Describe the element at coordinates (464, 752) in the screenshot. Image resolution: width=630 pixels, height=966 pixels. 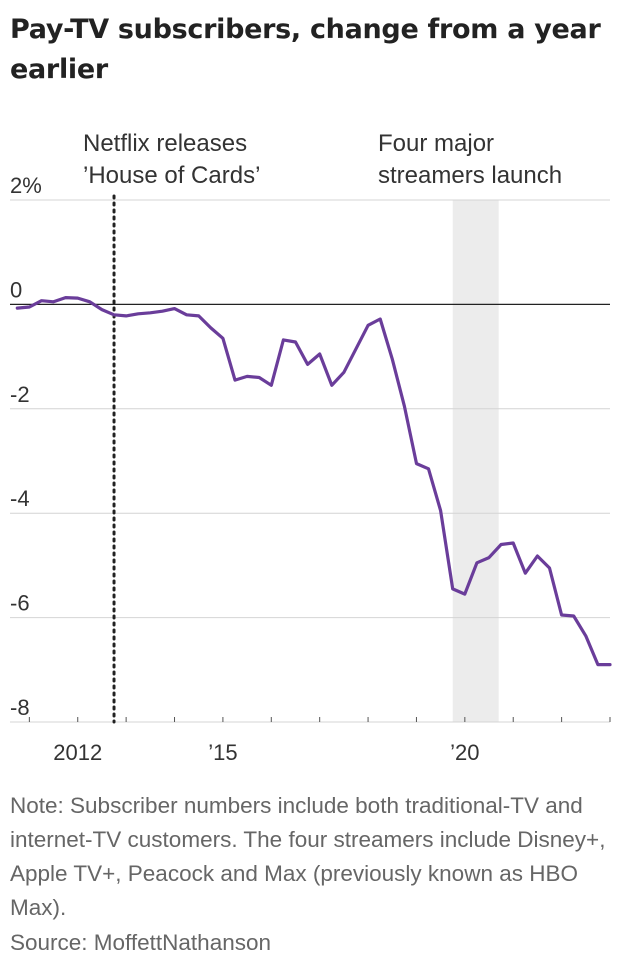
I see `x-tick-label: ’20` at that location.